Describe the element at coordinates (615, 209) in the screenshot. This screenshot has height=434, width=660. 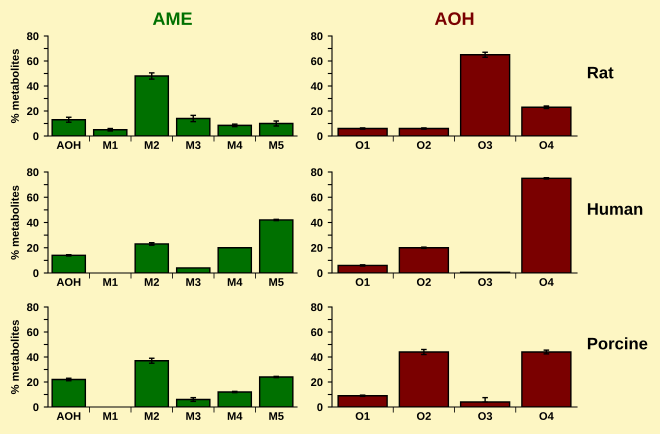
I see `text: Human` at that location.